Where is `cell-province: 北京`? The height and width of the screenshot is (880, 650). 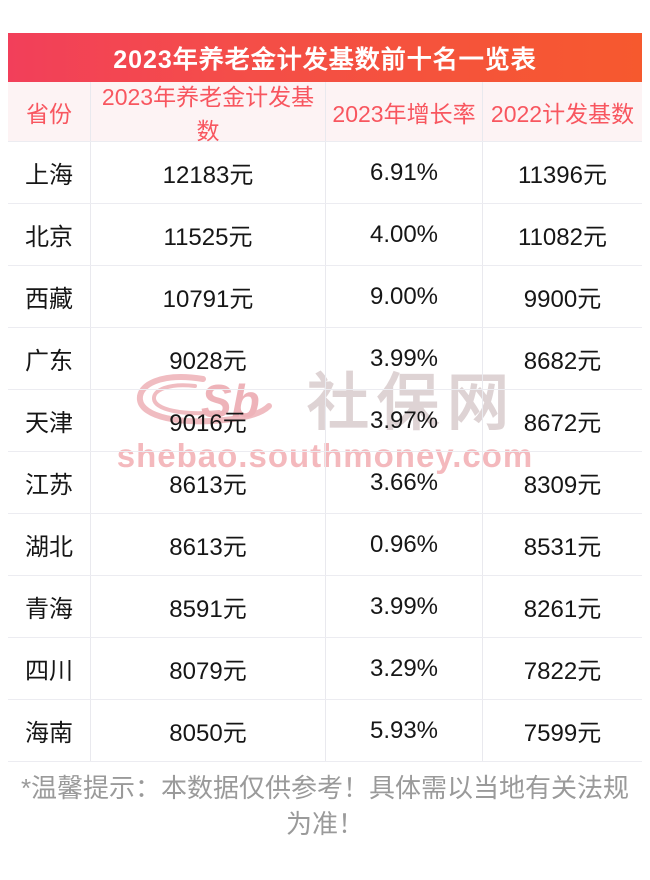
cell-province: 北京 is located at coordinates (49, 237).